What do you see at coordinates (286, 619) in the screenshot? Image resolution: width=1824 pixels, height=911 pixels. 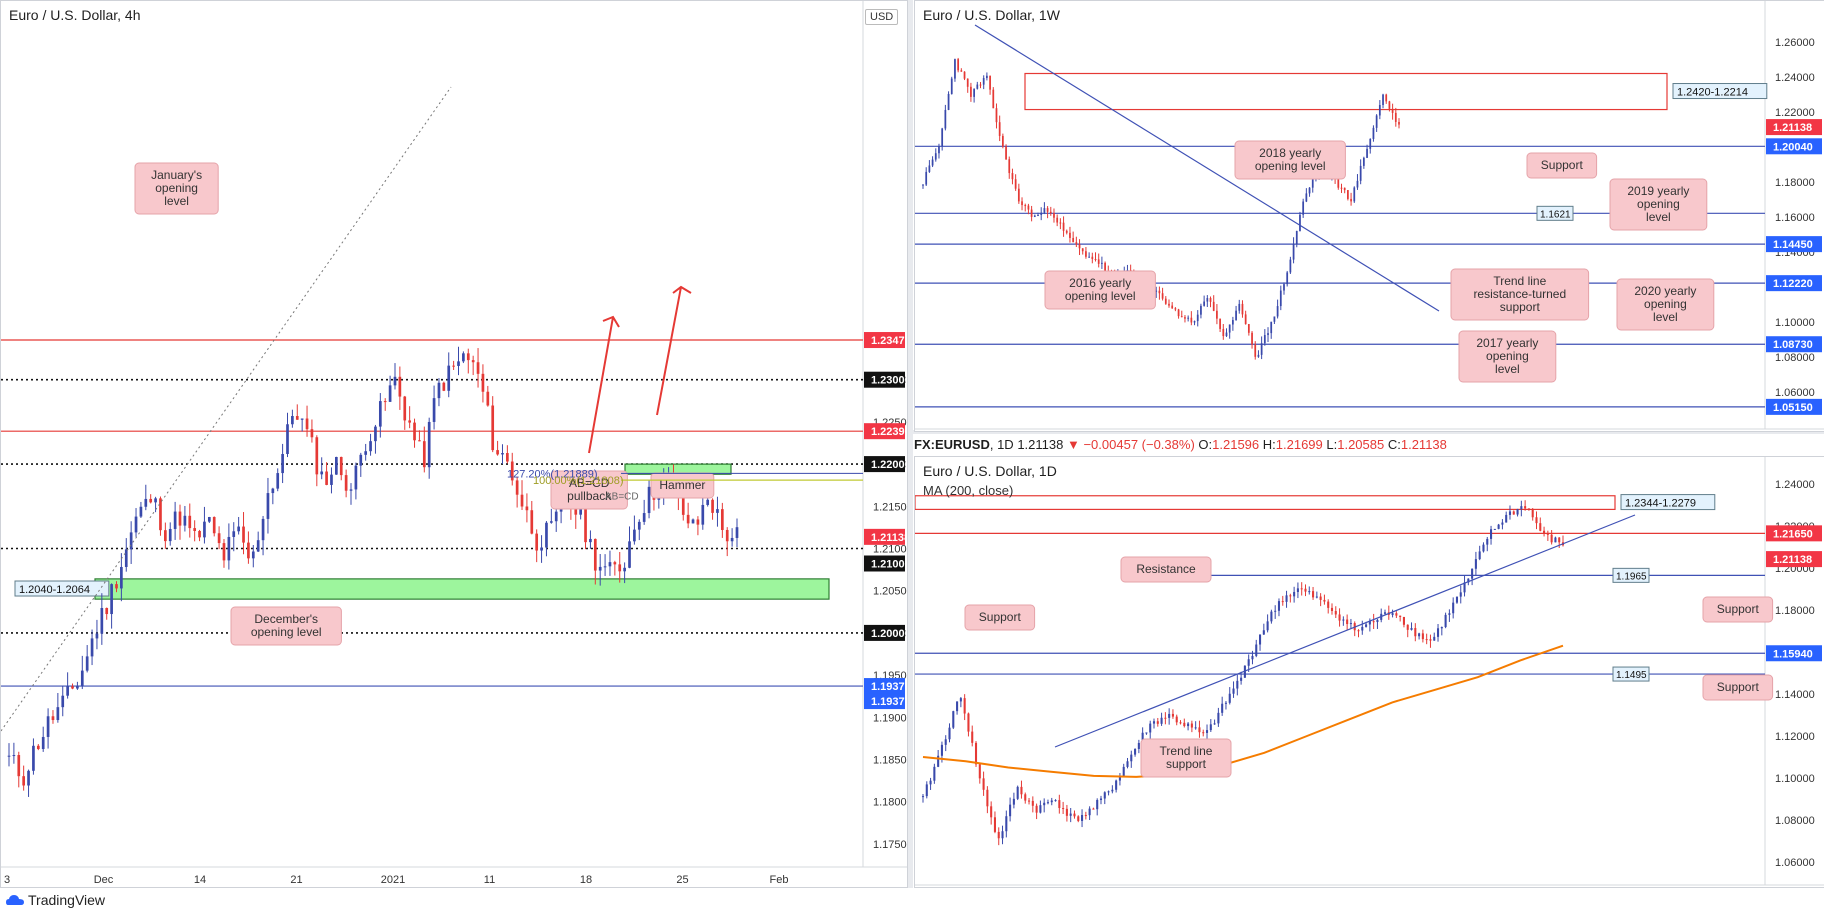 I see `annotation-callout-text: December's` at bounding box center [286, 619].